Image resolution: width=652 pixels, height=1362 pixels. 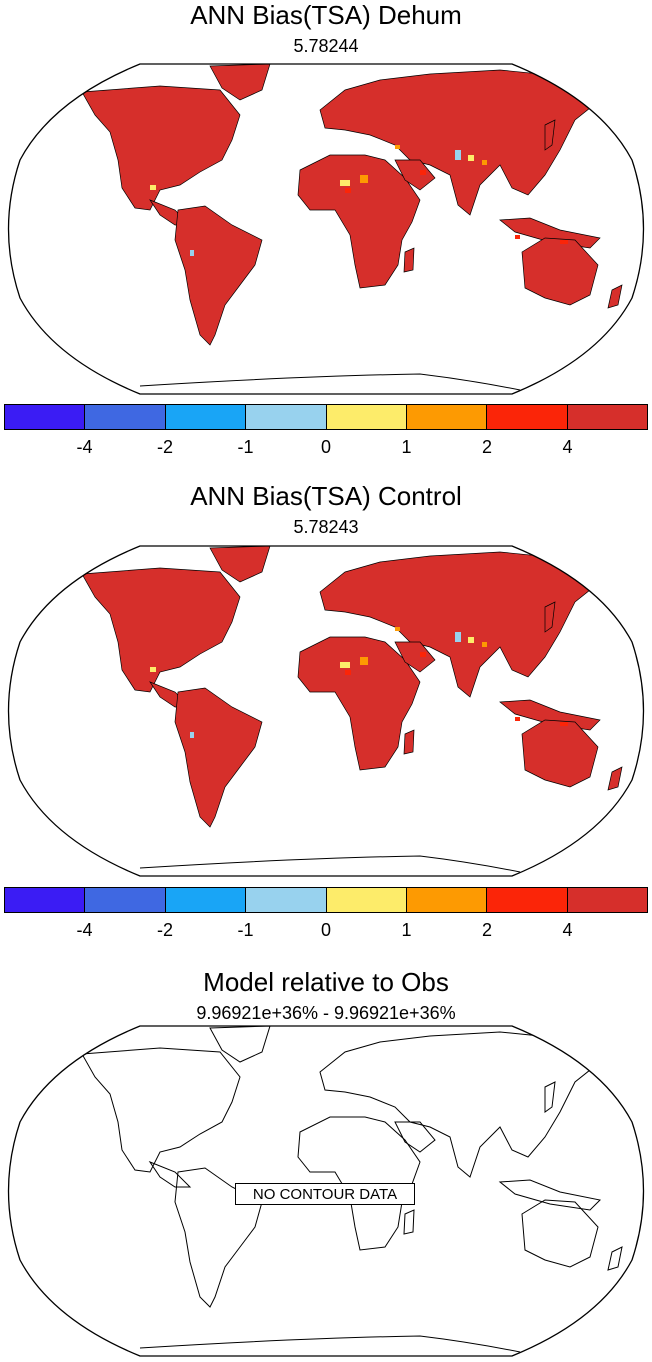 What do you see at coordinates (330, 1344) in the screenshot?
I see `coastline-antarctica-edge` at bounding box center [330, 1344].